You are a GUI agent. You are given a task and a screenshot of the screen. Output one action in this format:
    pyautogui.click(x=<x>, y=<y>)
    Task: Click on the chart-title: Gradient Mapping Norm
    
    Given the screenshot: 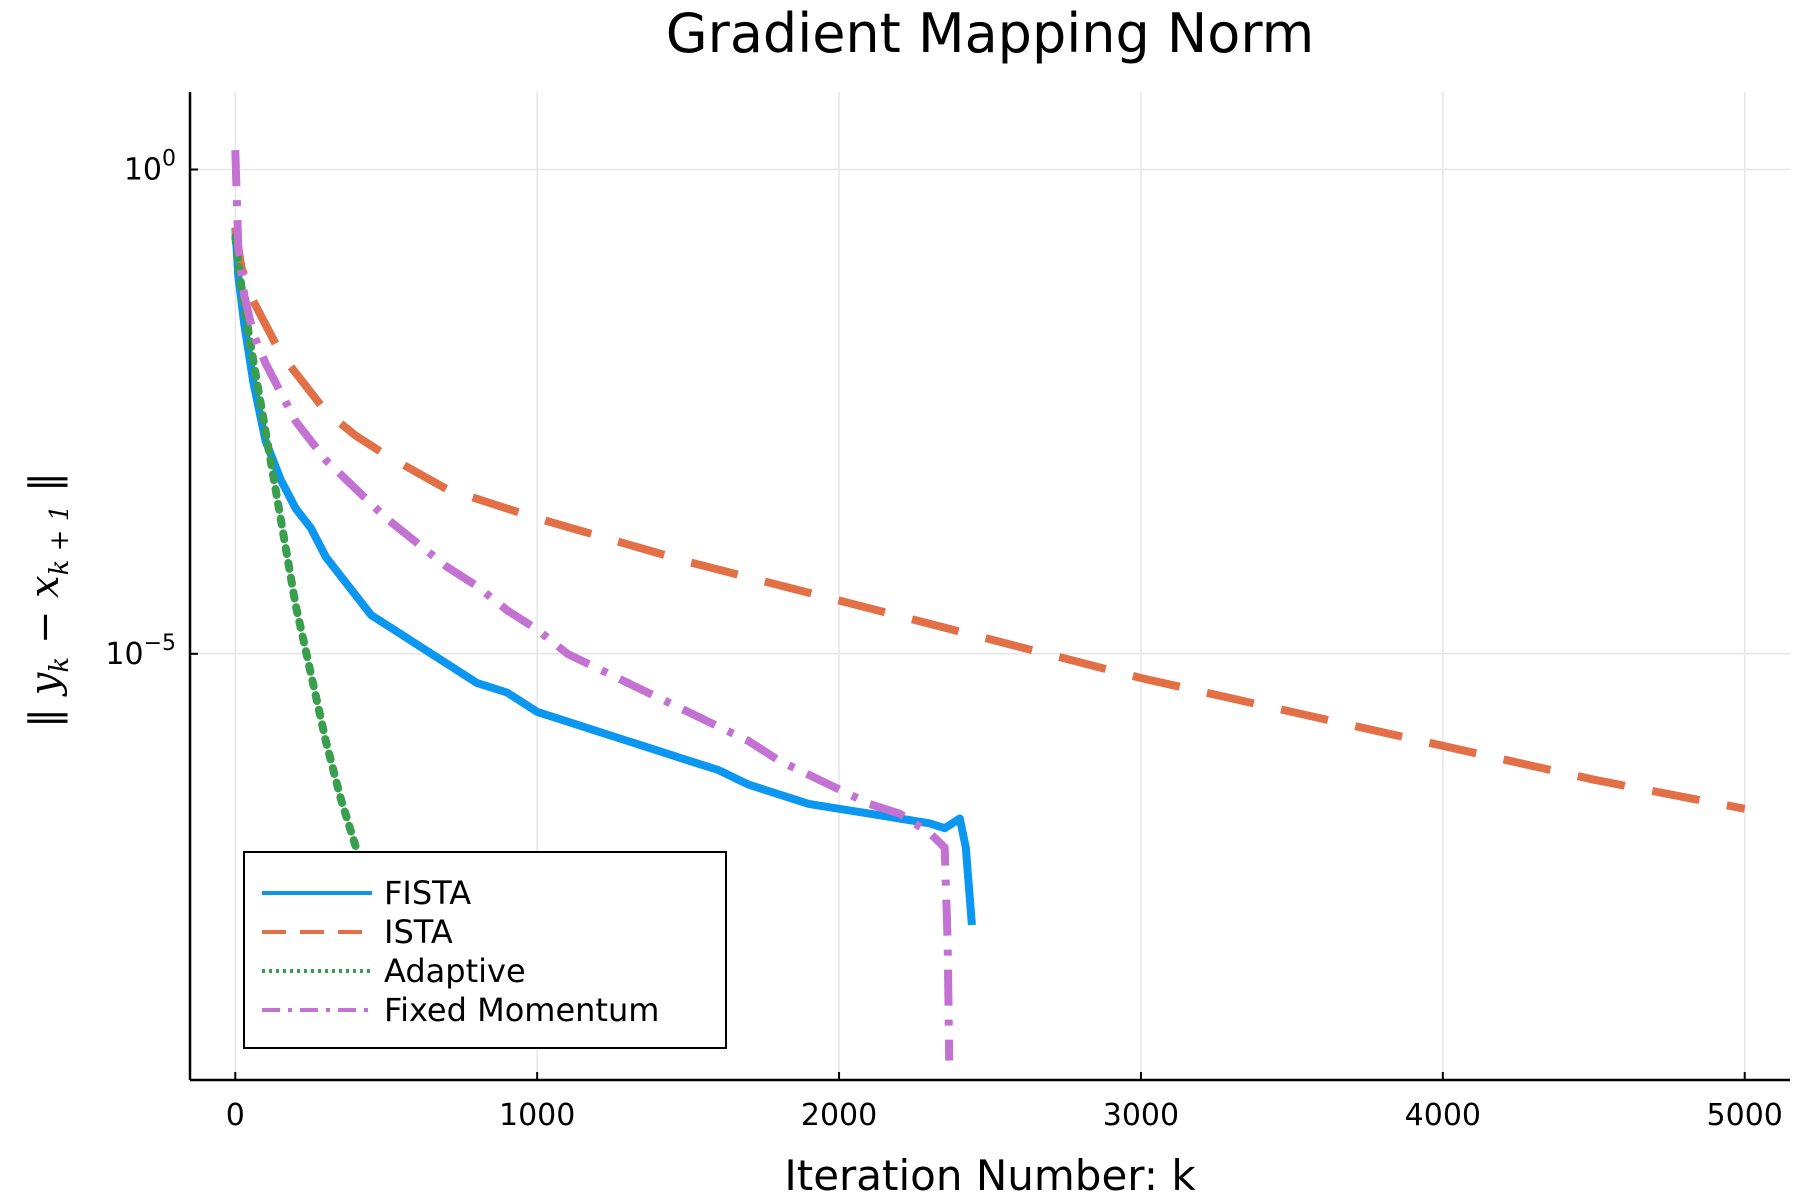 What is the action you would take?
    pyautogui.click(x=990, y=33)
    